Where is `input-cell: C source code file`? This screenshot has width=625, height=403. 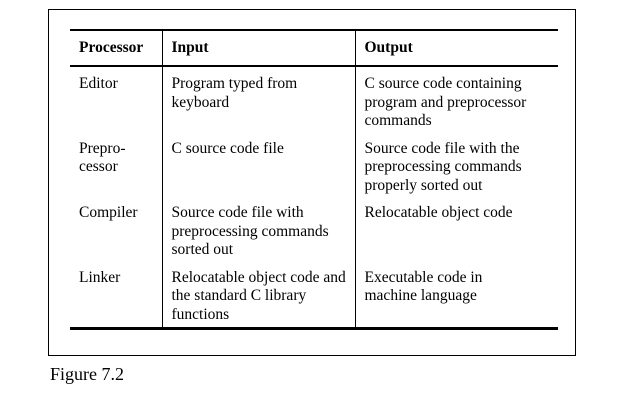
input-cell: C source code file is located at coordinates (258, 171).